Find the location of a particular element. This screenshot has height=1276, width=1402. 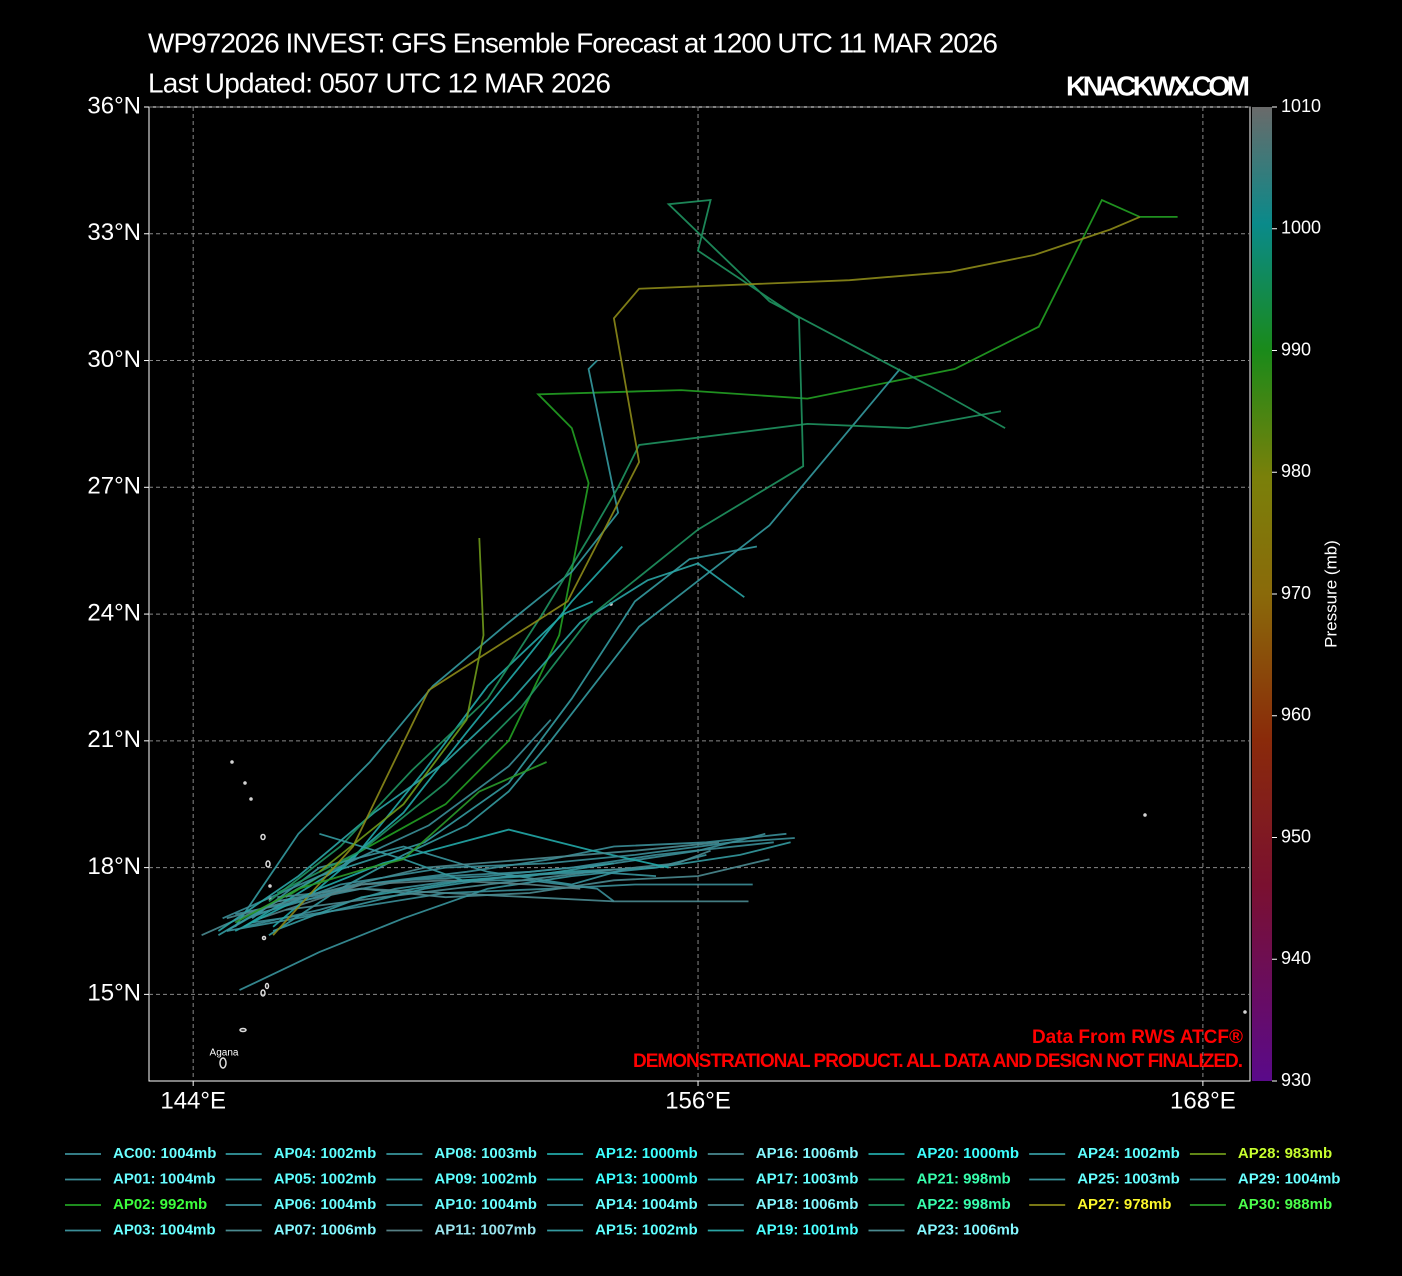

legend-label: AP09: 1002mb is located at coordinates (485, 1178).